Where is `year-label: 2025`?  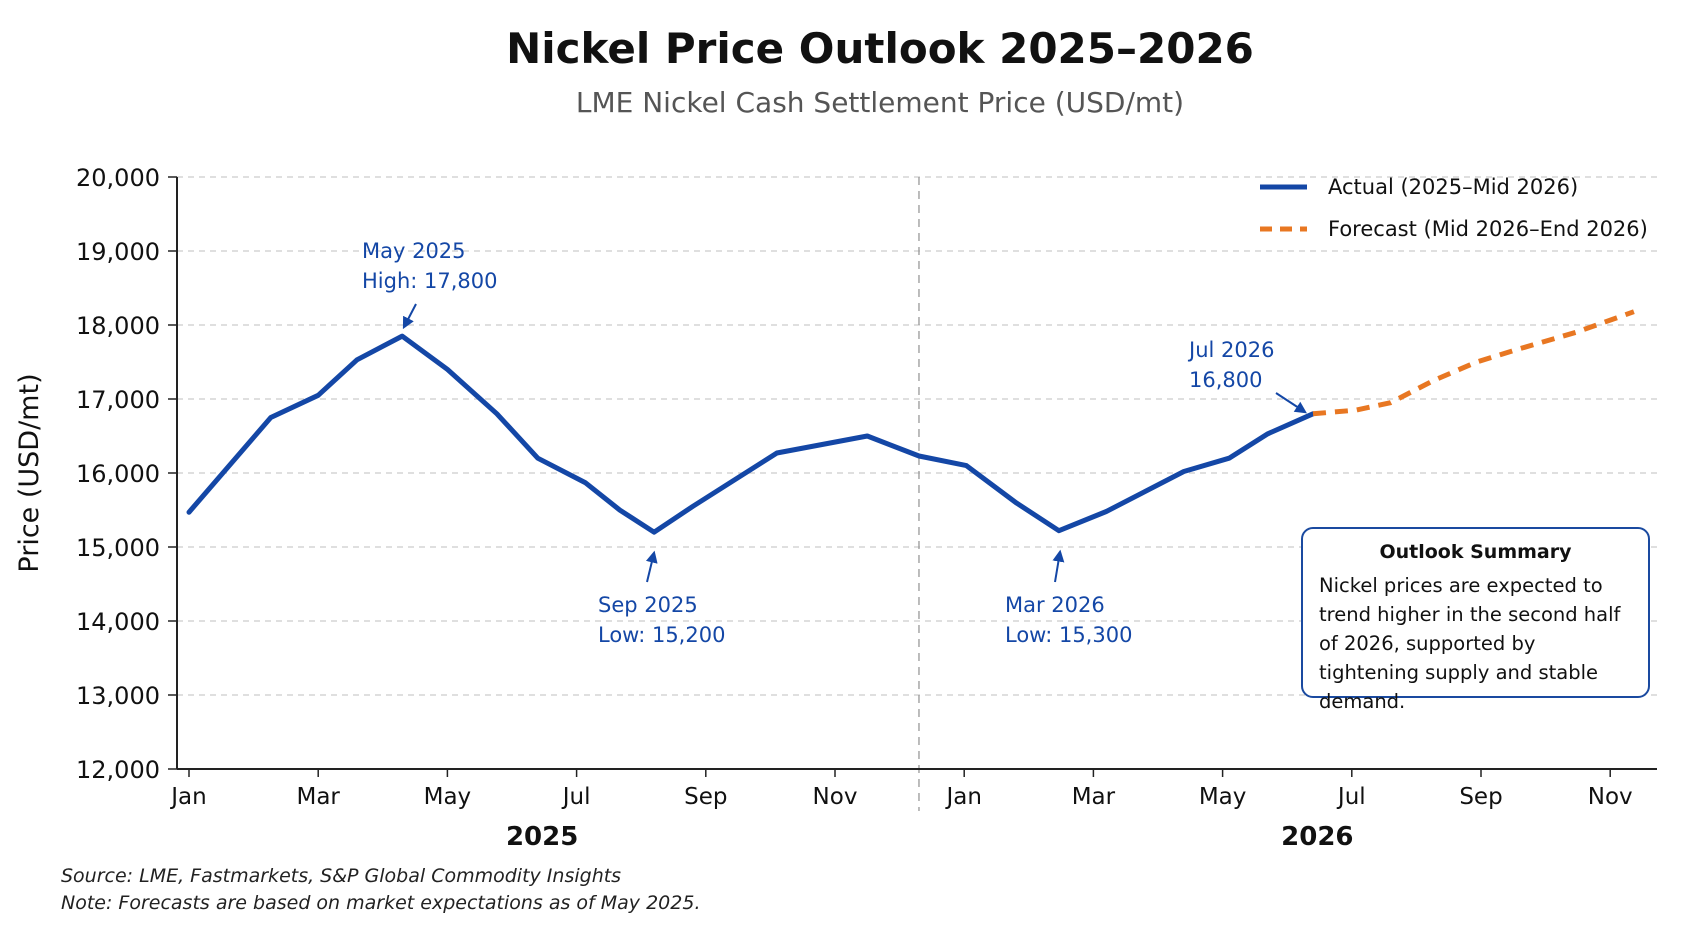 year-label: 2025 is located at coordinates (542, 837).